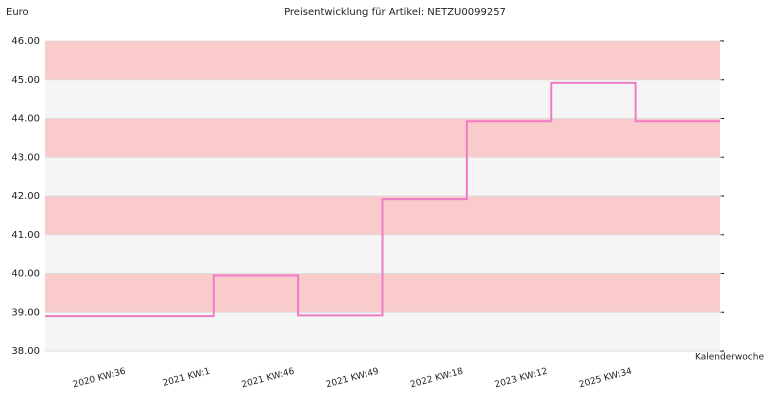  Describe the element at coordinates (25, 235) in the screenshot. I see `y-tick-label: 41.00` at that location.